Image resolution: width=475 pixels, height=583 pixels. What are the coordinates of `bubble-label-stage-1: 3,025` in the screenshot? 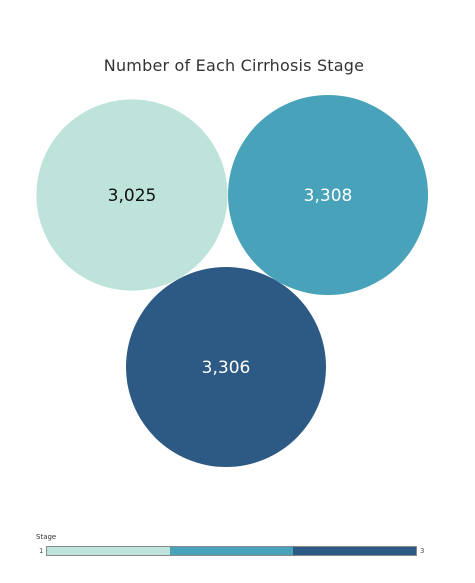 It's located at (132, 196).